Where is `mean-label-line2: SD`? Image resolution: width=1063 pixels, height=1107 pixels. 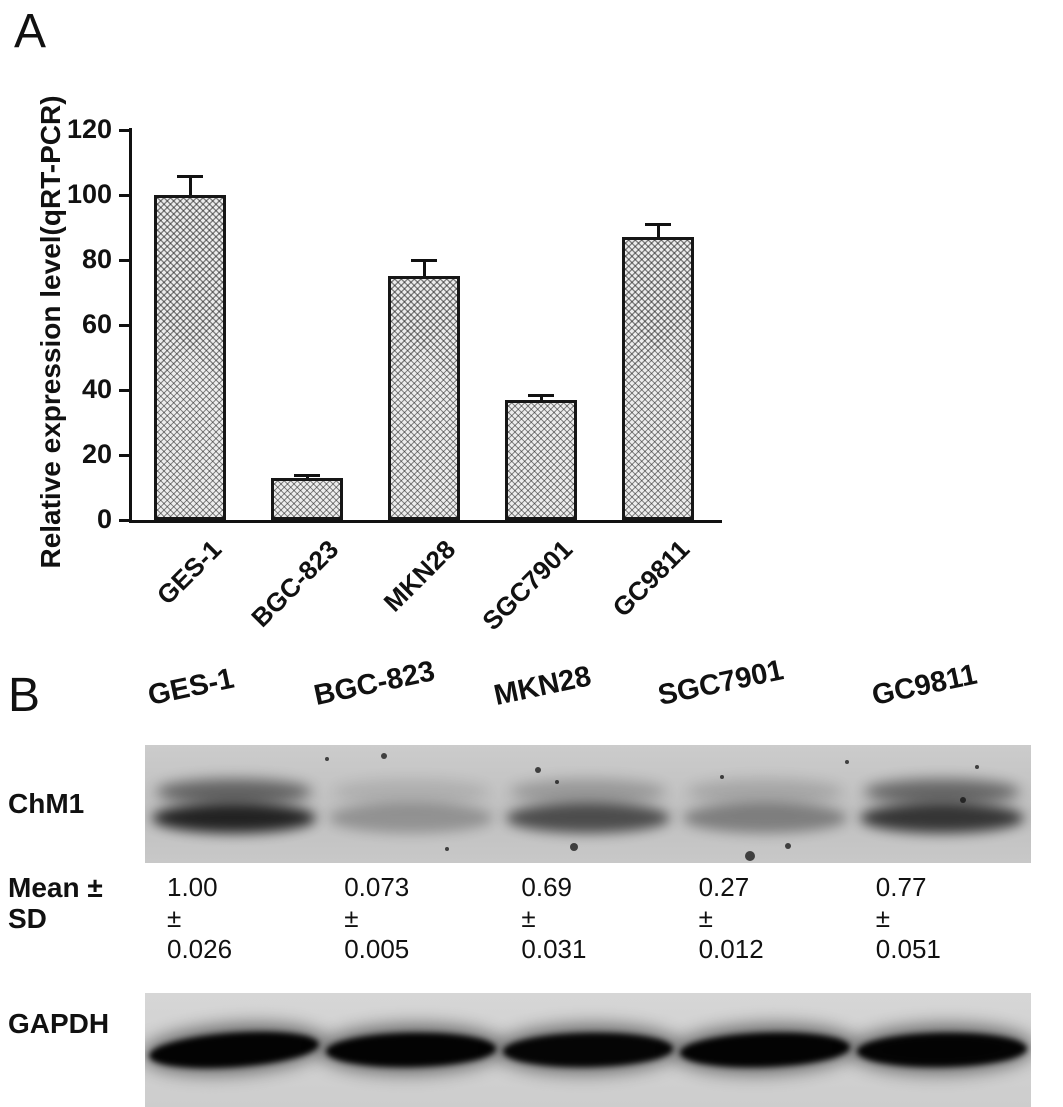 mean-label-line2: SD is located at coordinates (27, 918).